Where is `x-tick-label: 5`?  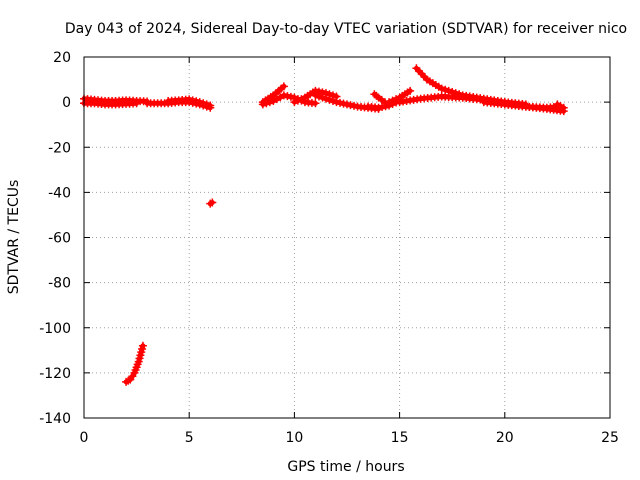 x-tick-label: 5 is located at coordinates (189, 438).